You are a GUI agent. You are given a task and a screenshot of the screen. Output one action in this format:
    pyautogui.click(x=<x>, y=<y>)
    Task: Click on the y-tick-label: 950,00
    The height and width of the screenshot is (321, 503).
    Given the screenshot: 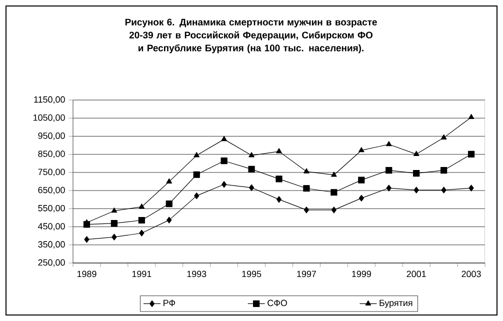 What is the action you would take?
    pyautogui.click(x=51, y=136)
    